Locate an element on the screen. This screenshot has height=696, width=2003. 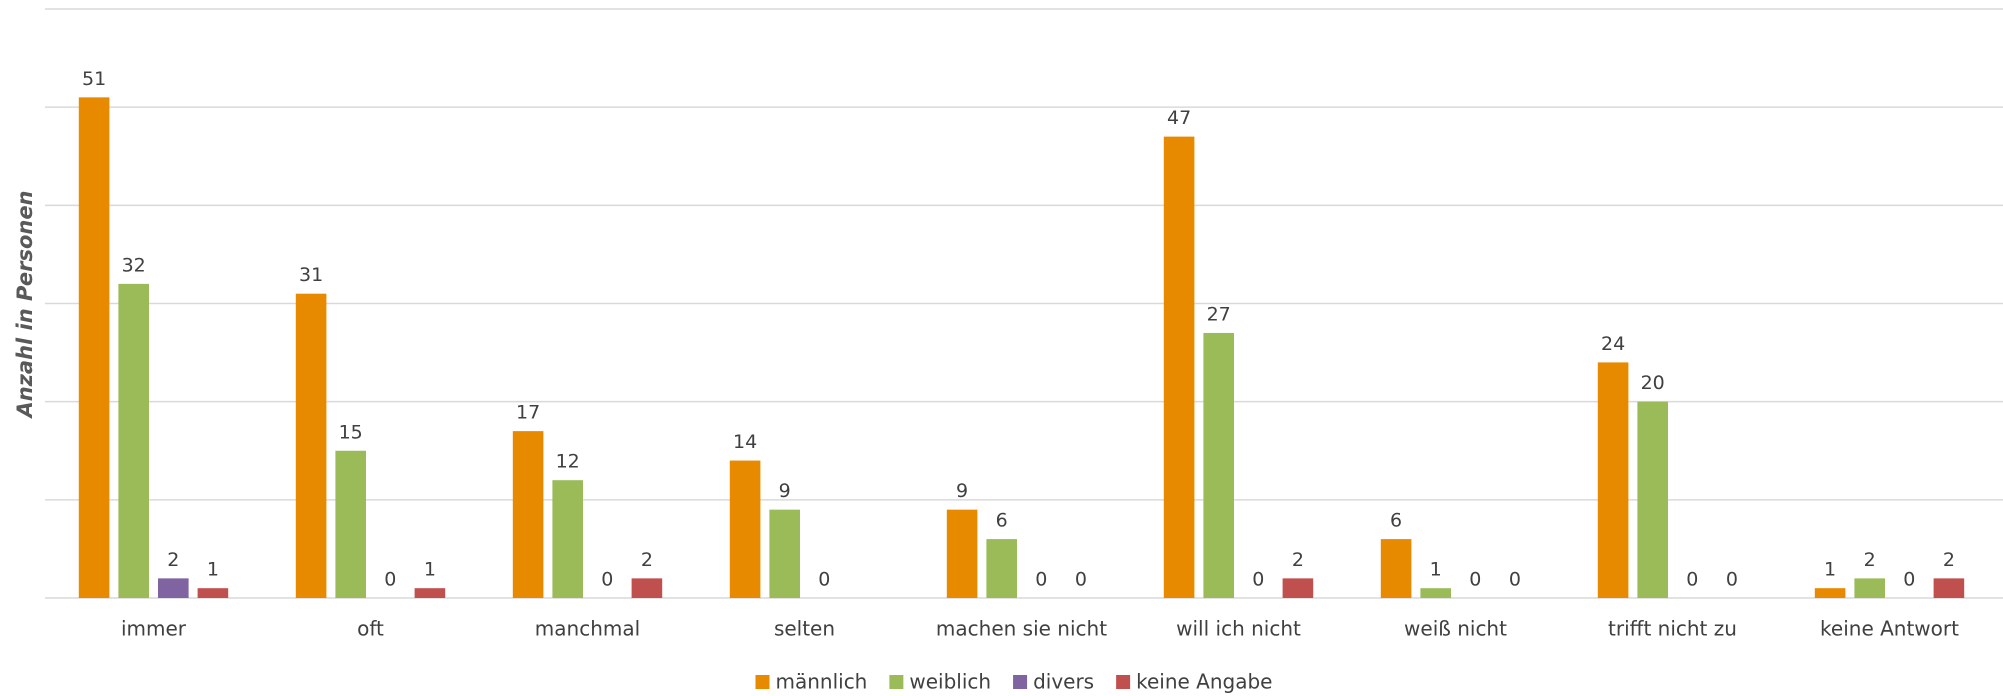
y-axis-label: Anzahl in Personen is located at coordinates (25, 304).